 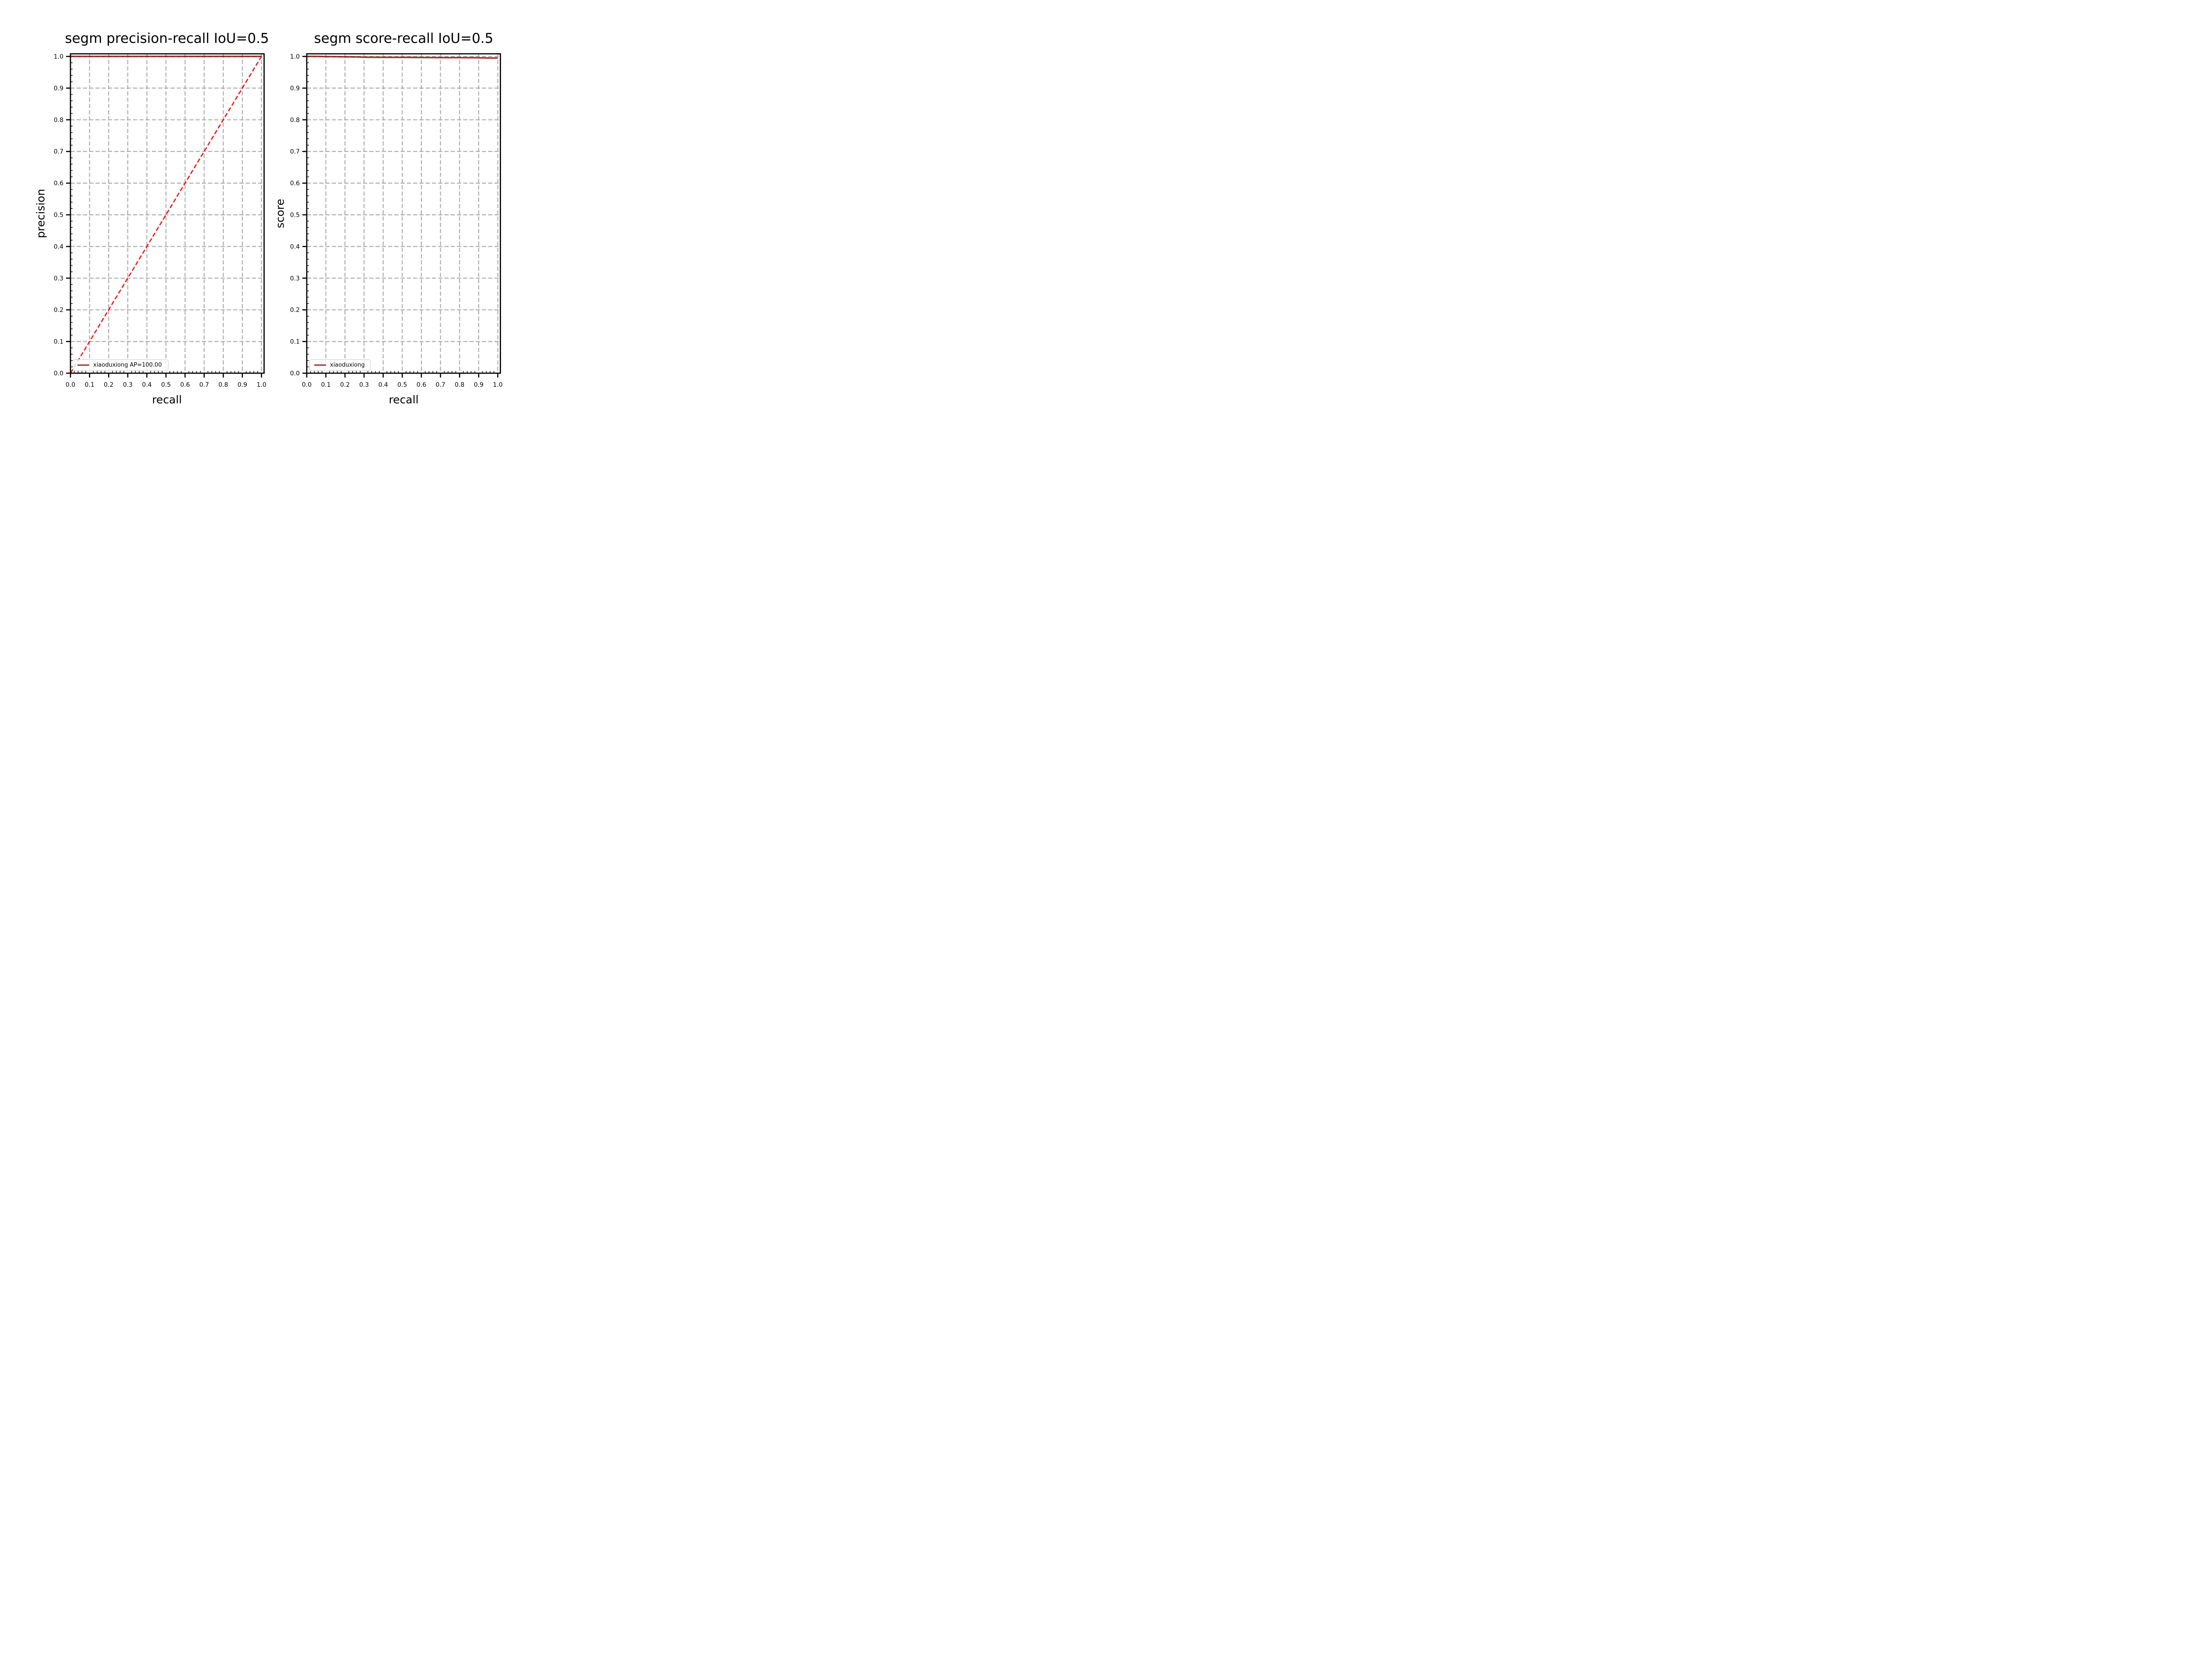 What do you see at coordinates (404, 38) in the screenshot?
I see `plot-title: segm score-recall IoU=0.5` at bounding box center [404, 38].